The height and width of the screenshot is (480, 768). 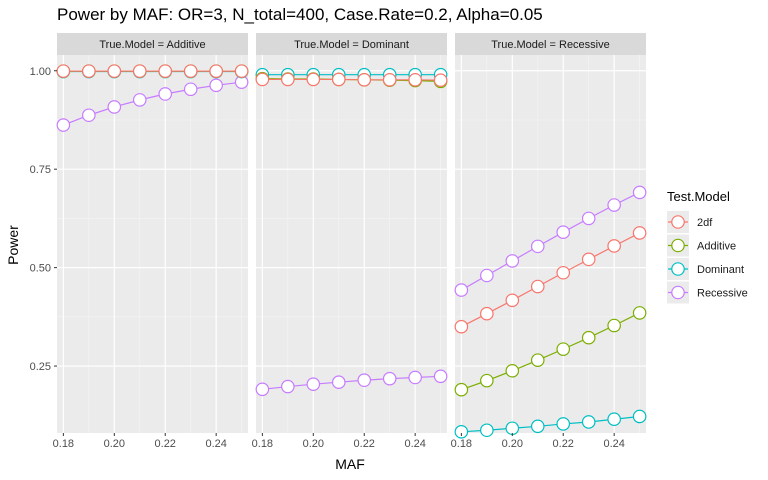 I want to click on legend-item-2df: 2df, so click(x=690, y=222).